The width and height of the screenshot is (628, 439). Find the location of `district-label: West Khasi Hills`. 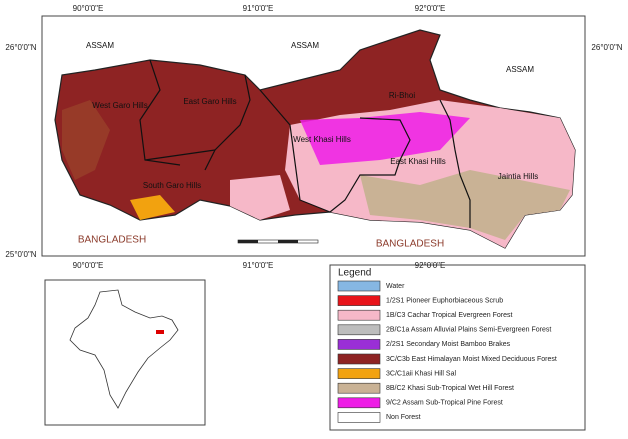

district-label: West Khasi Hills is located at coordinates (322, 139).